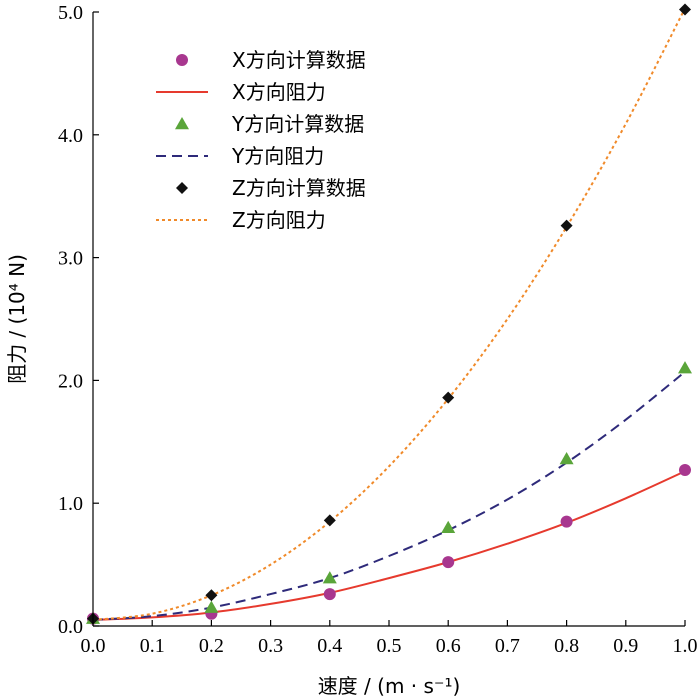  Describe the element at coordinates (625, 646) in the screenshot. I see `x-tick-label: 0.9` at that location.